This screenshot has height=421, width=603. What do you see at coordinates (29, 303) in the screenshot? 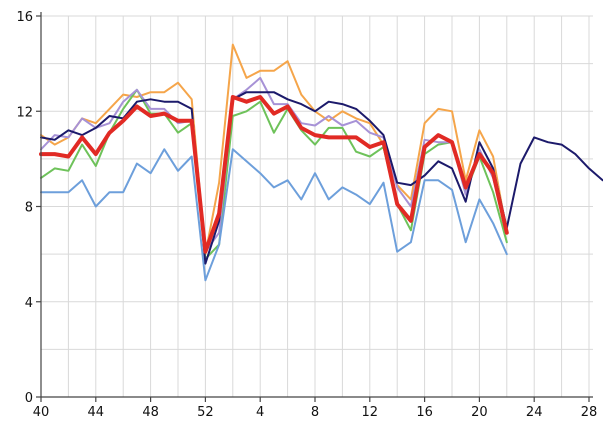
I see `y-tick-label: 4` at bounding box center [29, 303].